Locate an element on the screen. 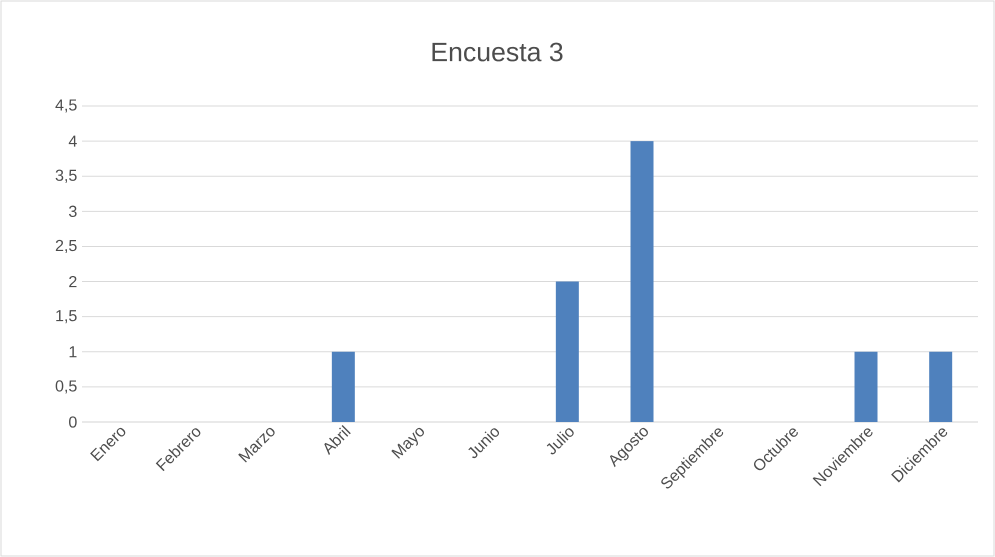 This screenshot has height=557, width=995. y-tick-label: 4,5 is located at coordinates (66, 106).